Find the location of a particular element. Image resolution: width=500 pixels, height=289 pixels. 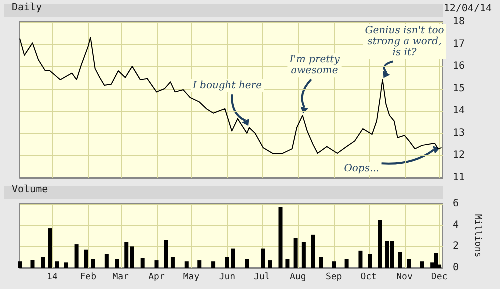

y-tick-label: 4 is located at coordinates (456, 225).